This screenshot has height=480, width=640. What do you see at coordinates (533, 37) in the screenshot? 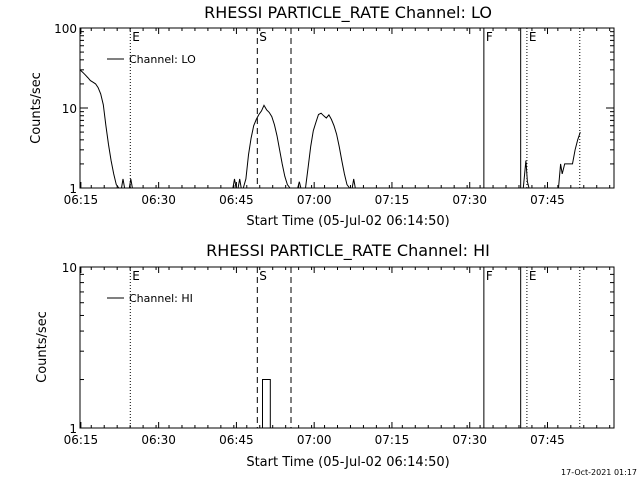
I see `marker-label-lo-5: E` at bounding box center [533, 37].